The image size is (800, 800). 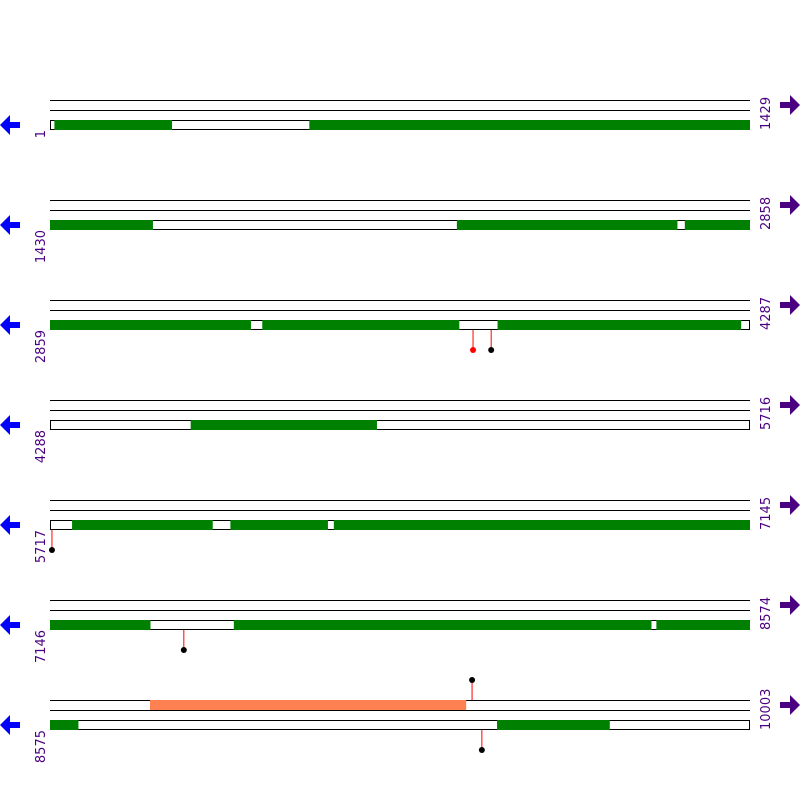 I want to click on sequence-row: 1430 2858, so click(x=400, y=229).